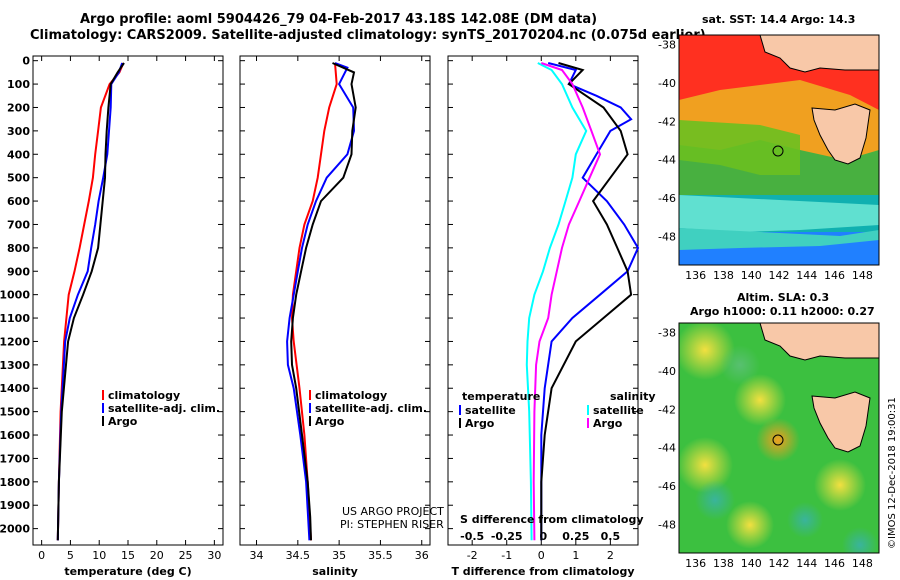 The height and width of the screenshot is (580, 900). What do you see at coordinates (779, 19) in the screenshot?
I see `sst-map-title: sat. SST: 14.4 Argo: 14.3` at bounding box center [779, 19].